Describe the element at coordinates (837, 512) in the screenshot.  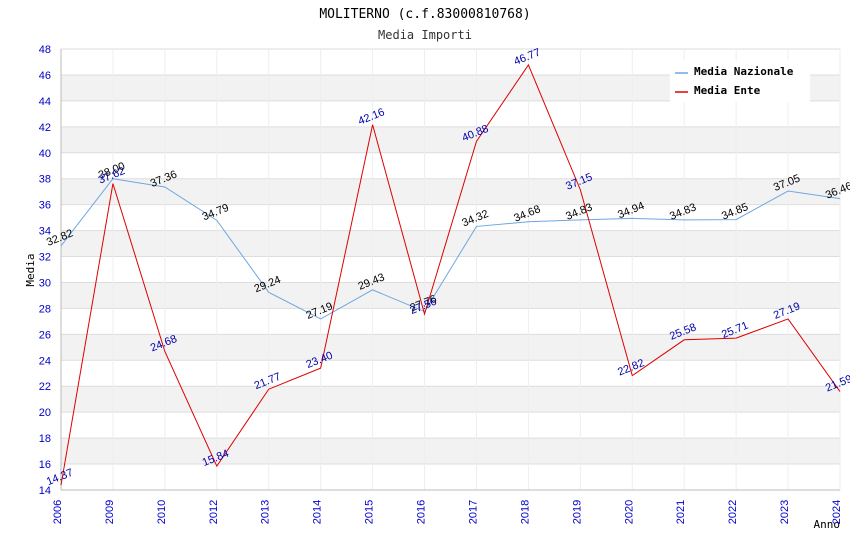
I see `x-tick-label: 2024` at that location.